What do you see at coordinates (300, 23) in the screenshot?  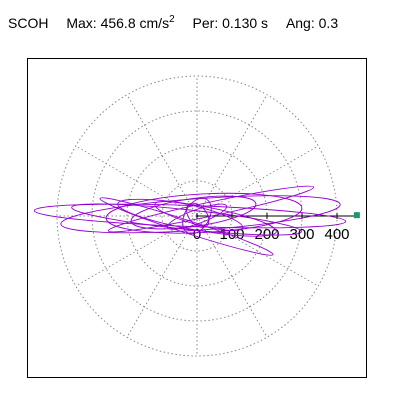 I see `ang-label: Ang:` at bounding box center [300, 23].